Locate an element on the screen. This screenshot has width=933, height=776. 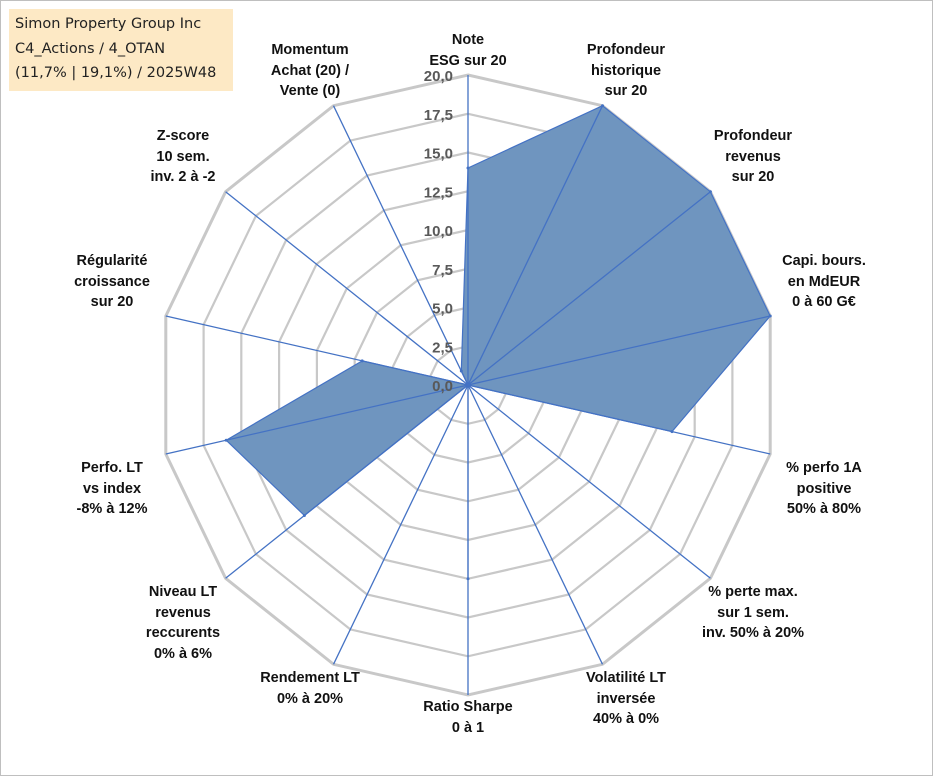
axis-label-line: Achat (20) / is located at coordinates (310, 70).